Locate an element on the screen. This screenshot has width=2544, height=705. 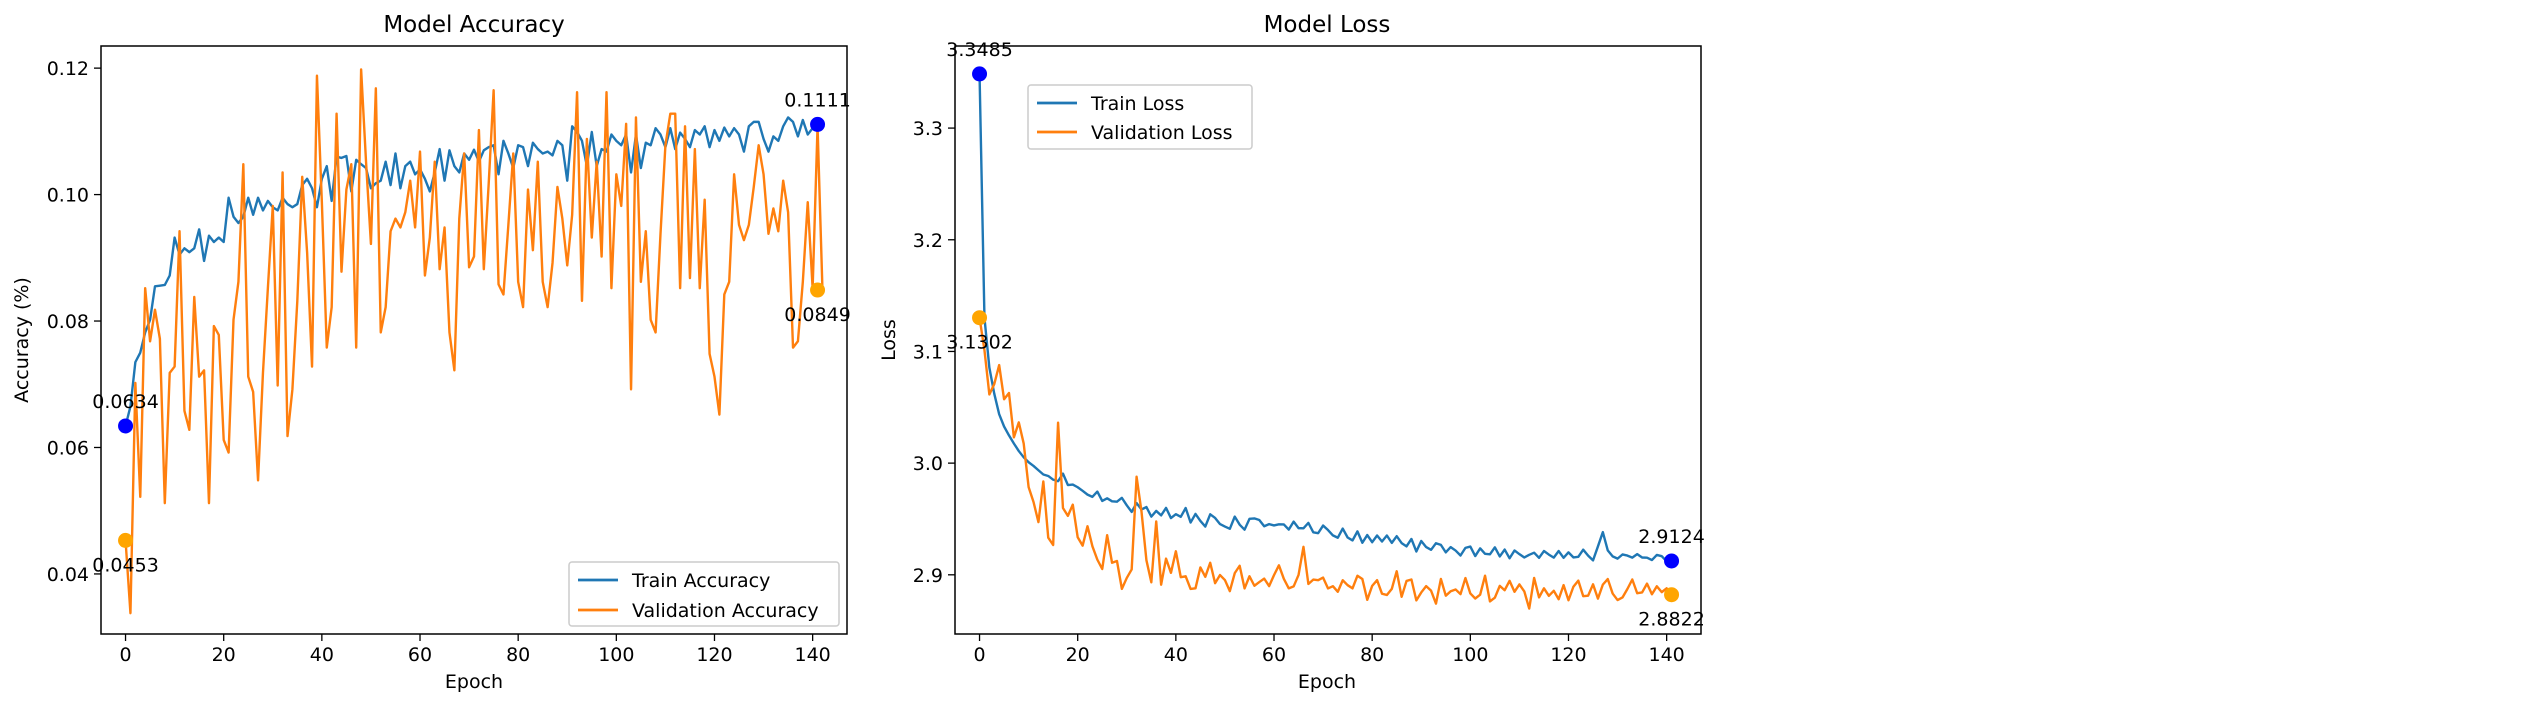
loss-y-axis-label: Loss is located at coordinates (889, 340).